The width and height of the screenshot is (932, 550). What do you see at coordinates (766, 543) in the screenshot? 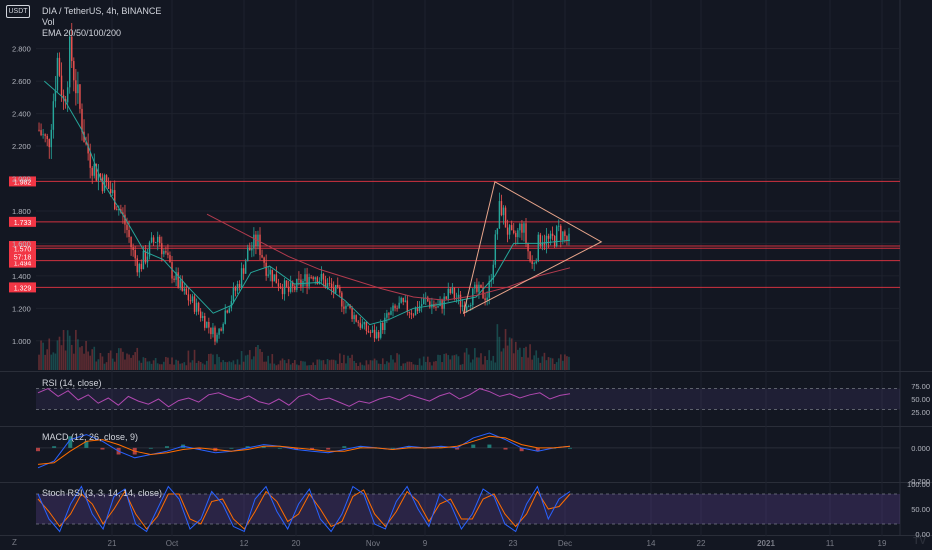
I see `time-tick-label: 2021` at bounding box center [766, 543].